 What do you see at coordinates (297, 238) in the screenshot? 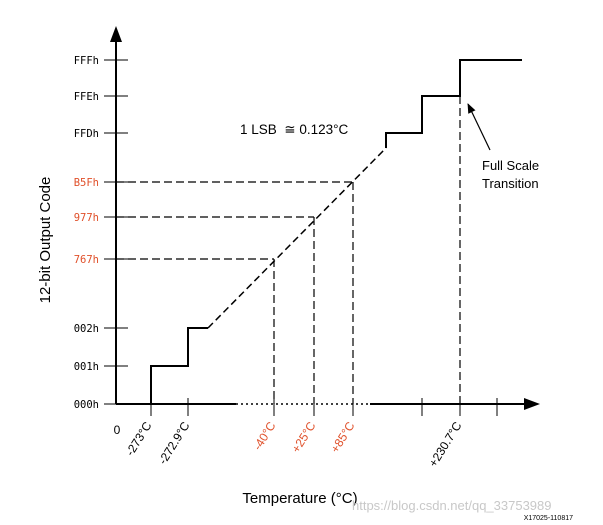
I see `linear-region-dashed` at bounding box center [297, 238].